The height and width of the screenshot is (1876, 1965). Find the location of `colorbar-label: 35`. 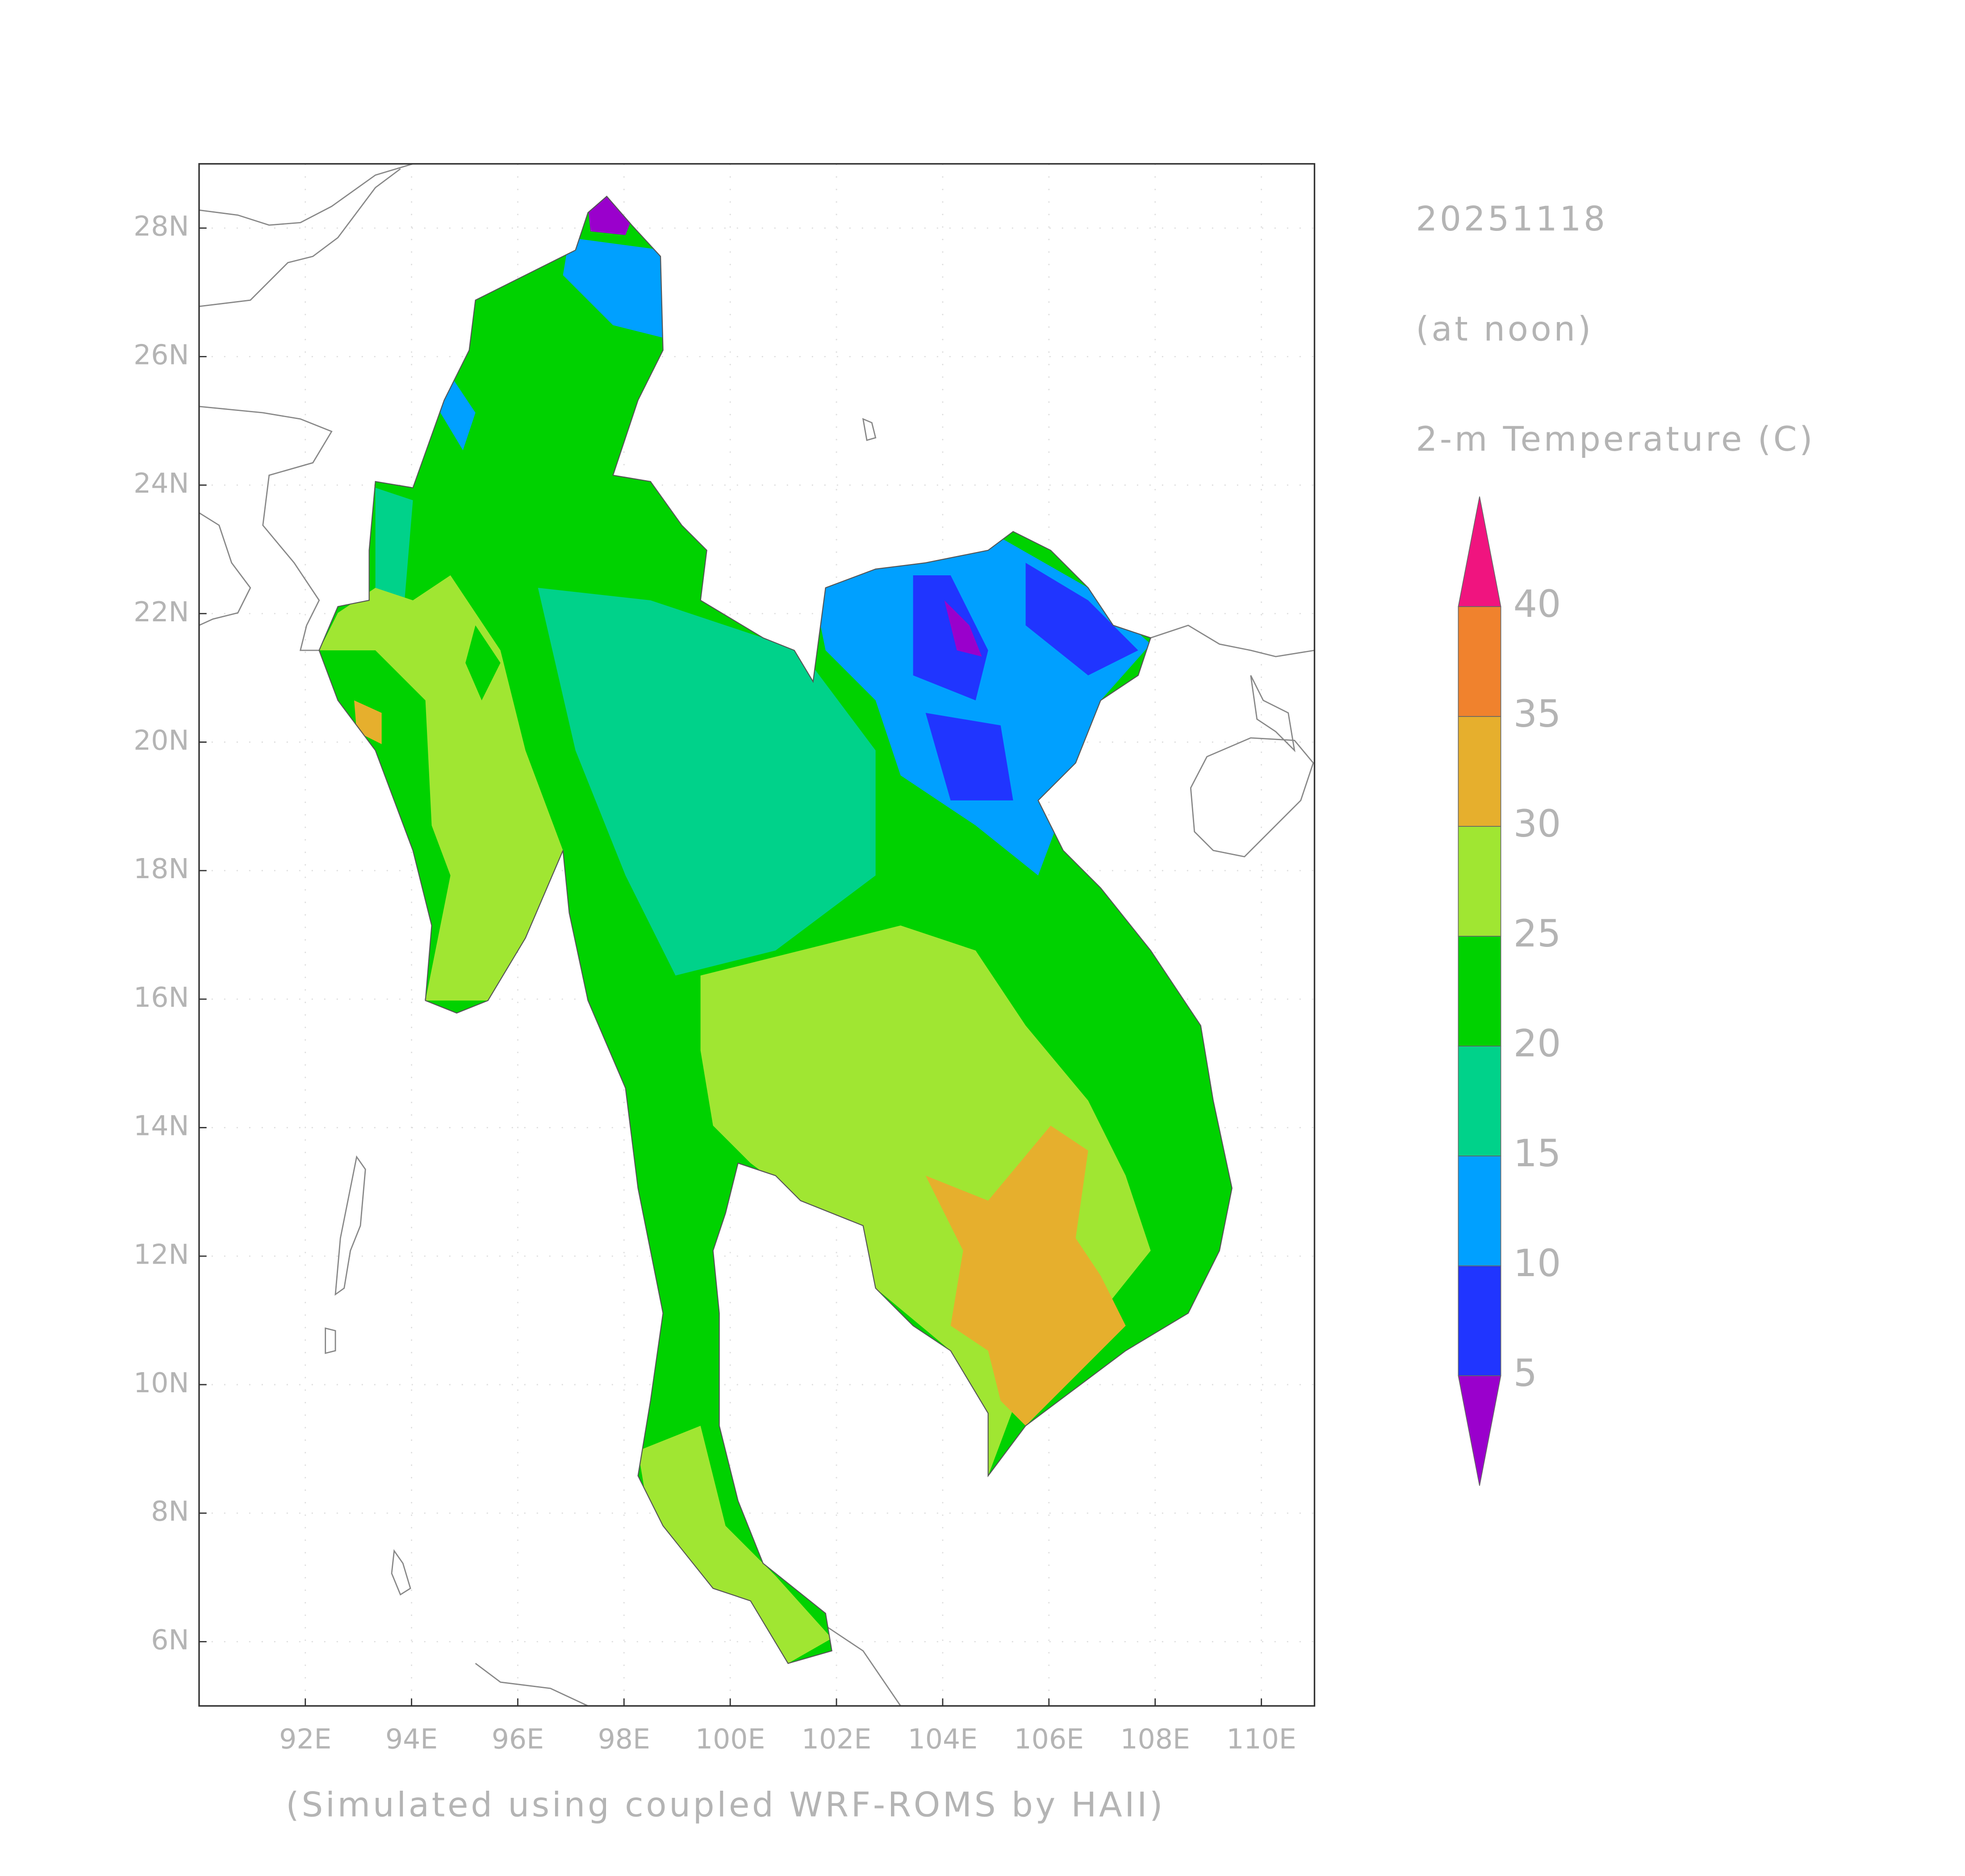

colorbar-label: 35 is located at coordinates (1537, 714).